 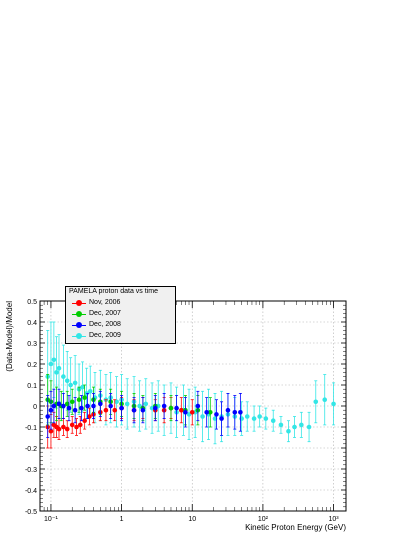 What do you see at coordinates (105, 324) in the screenshot?
I see `legend-label: Dec, 2008` at bounding box center [105, 324].